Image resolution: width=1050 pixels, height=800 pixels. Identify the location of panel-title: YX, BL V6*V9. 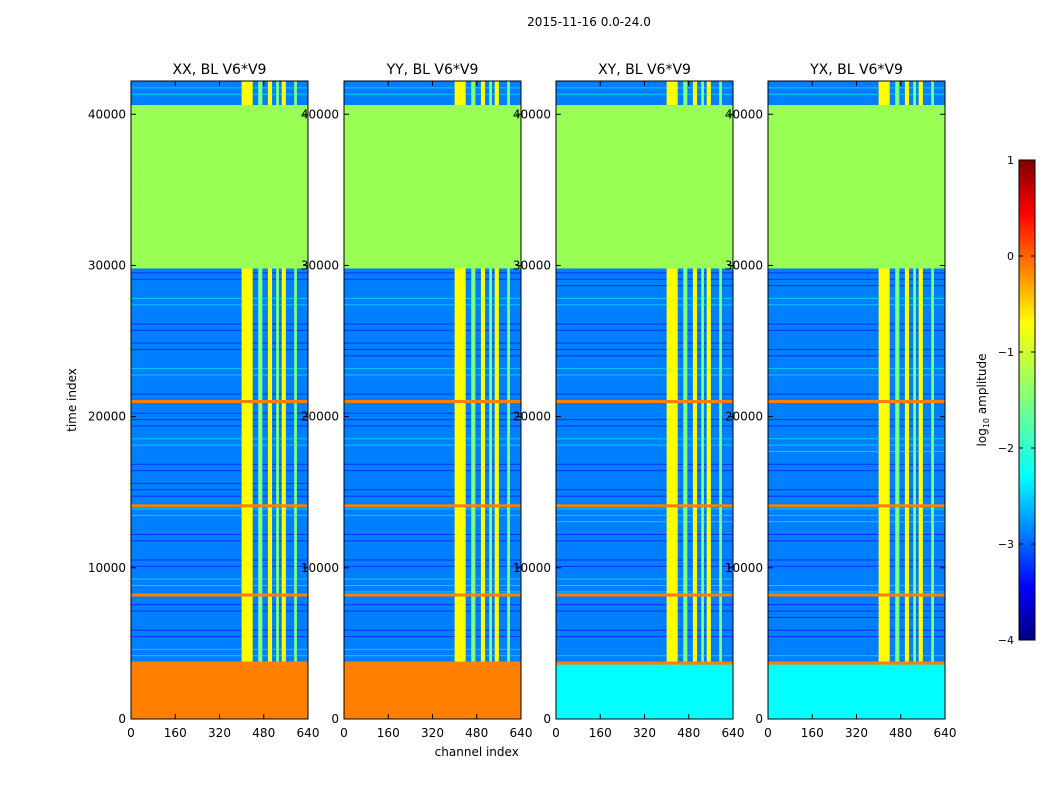
(856, 70).